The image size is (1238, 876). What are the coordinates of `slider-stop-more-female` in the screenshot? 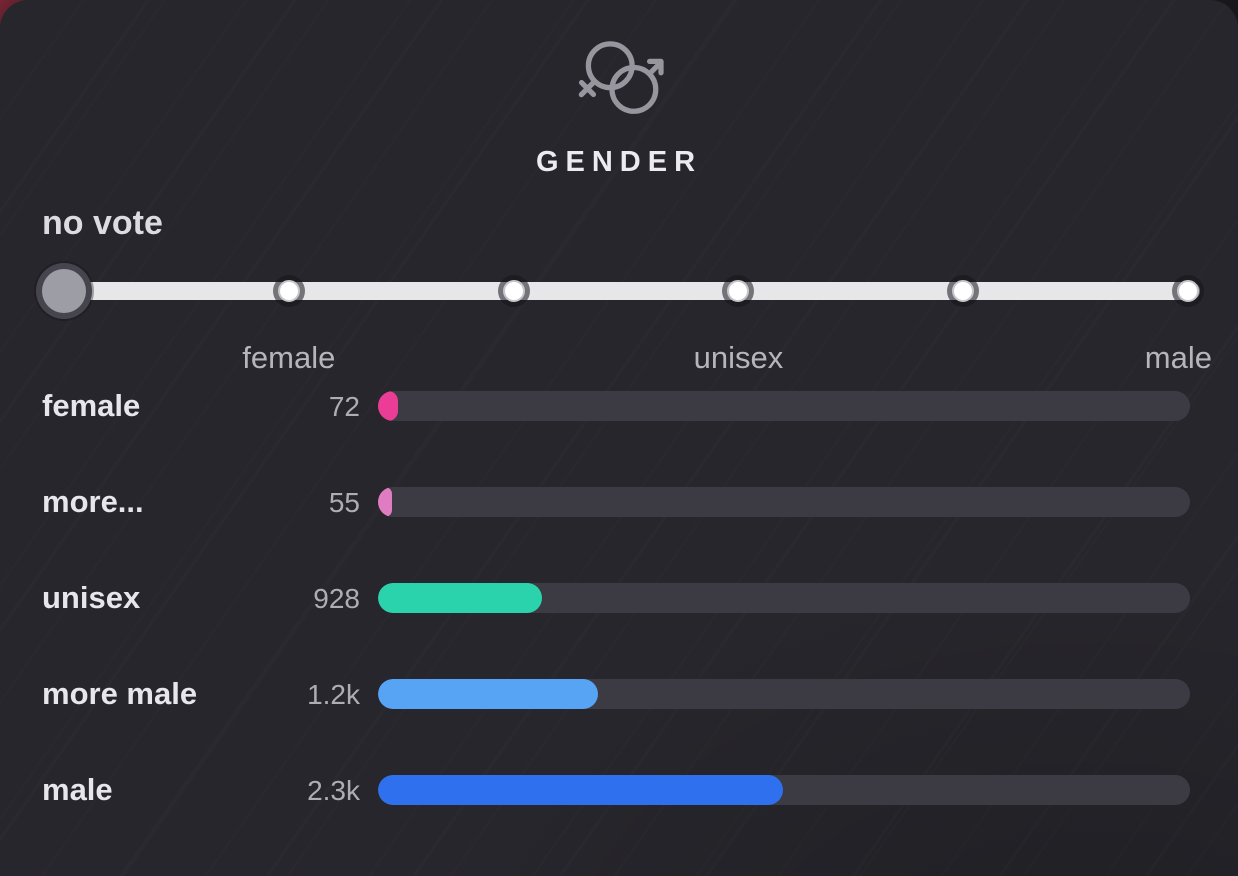 It's located at (513, 291).